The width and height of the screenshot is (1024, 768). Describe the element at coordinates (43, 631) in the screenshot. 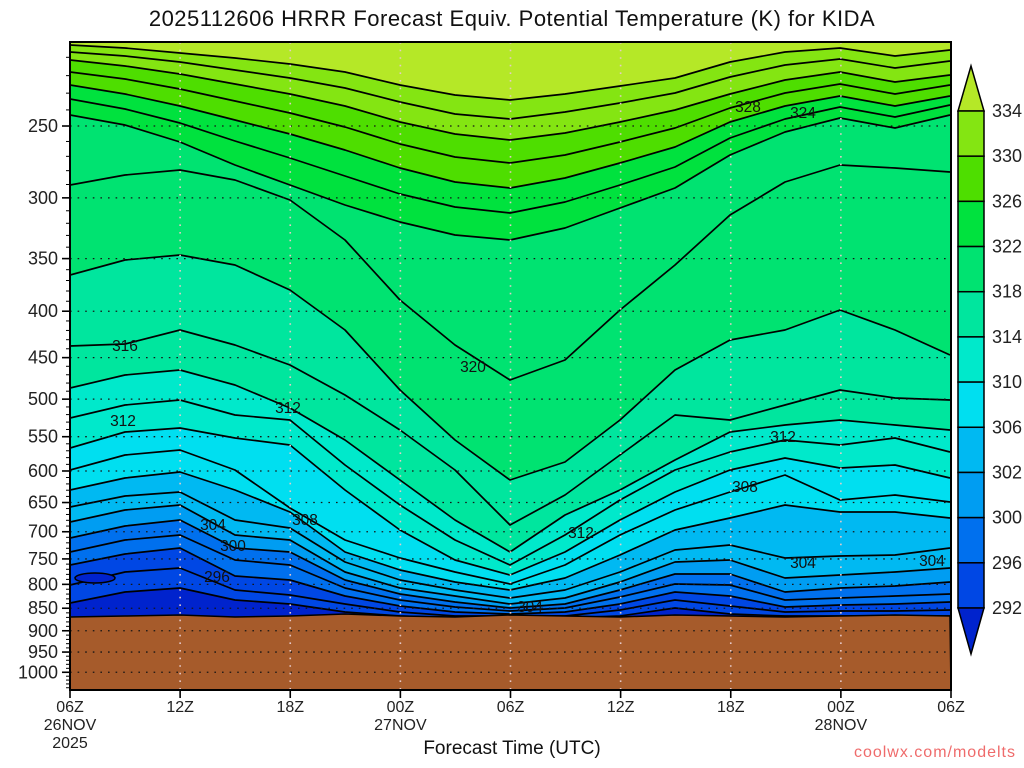

I see `chart-text: 900` at that location.